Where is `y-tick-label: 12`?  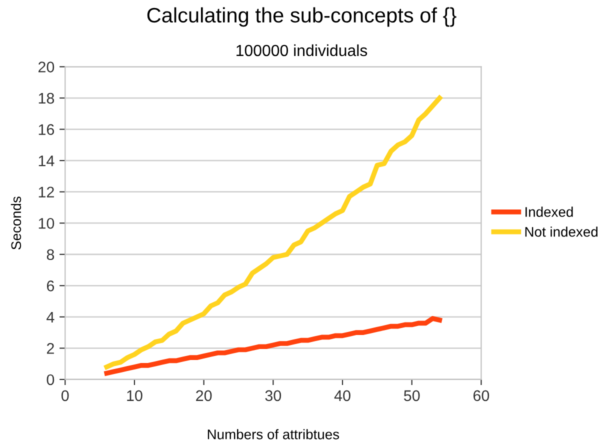
y-tick-label: 12 is located at coordinates (46, 192).